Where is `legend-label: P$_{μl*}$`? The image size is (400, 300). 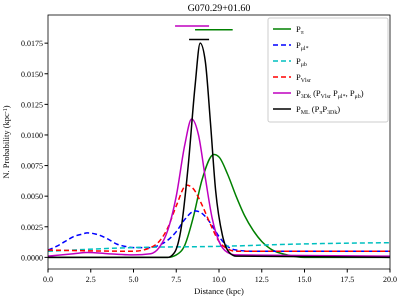
legend-label: P$_{μl*}$ is located at coordinates (302, 46).